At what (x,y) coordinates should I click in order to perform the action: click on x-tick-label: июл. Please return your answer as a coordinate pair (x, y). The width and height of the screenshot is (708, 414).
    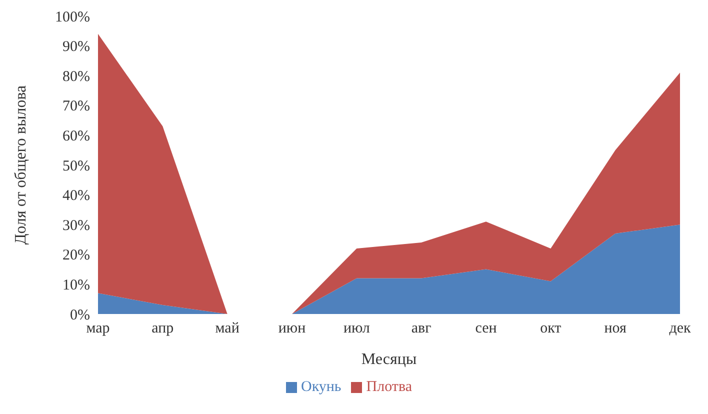
    Looking at the image, I should click on (356, 328).